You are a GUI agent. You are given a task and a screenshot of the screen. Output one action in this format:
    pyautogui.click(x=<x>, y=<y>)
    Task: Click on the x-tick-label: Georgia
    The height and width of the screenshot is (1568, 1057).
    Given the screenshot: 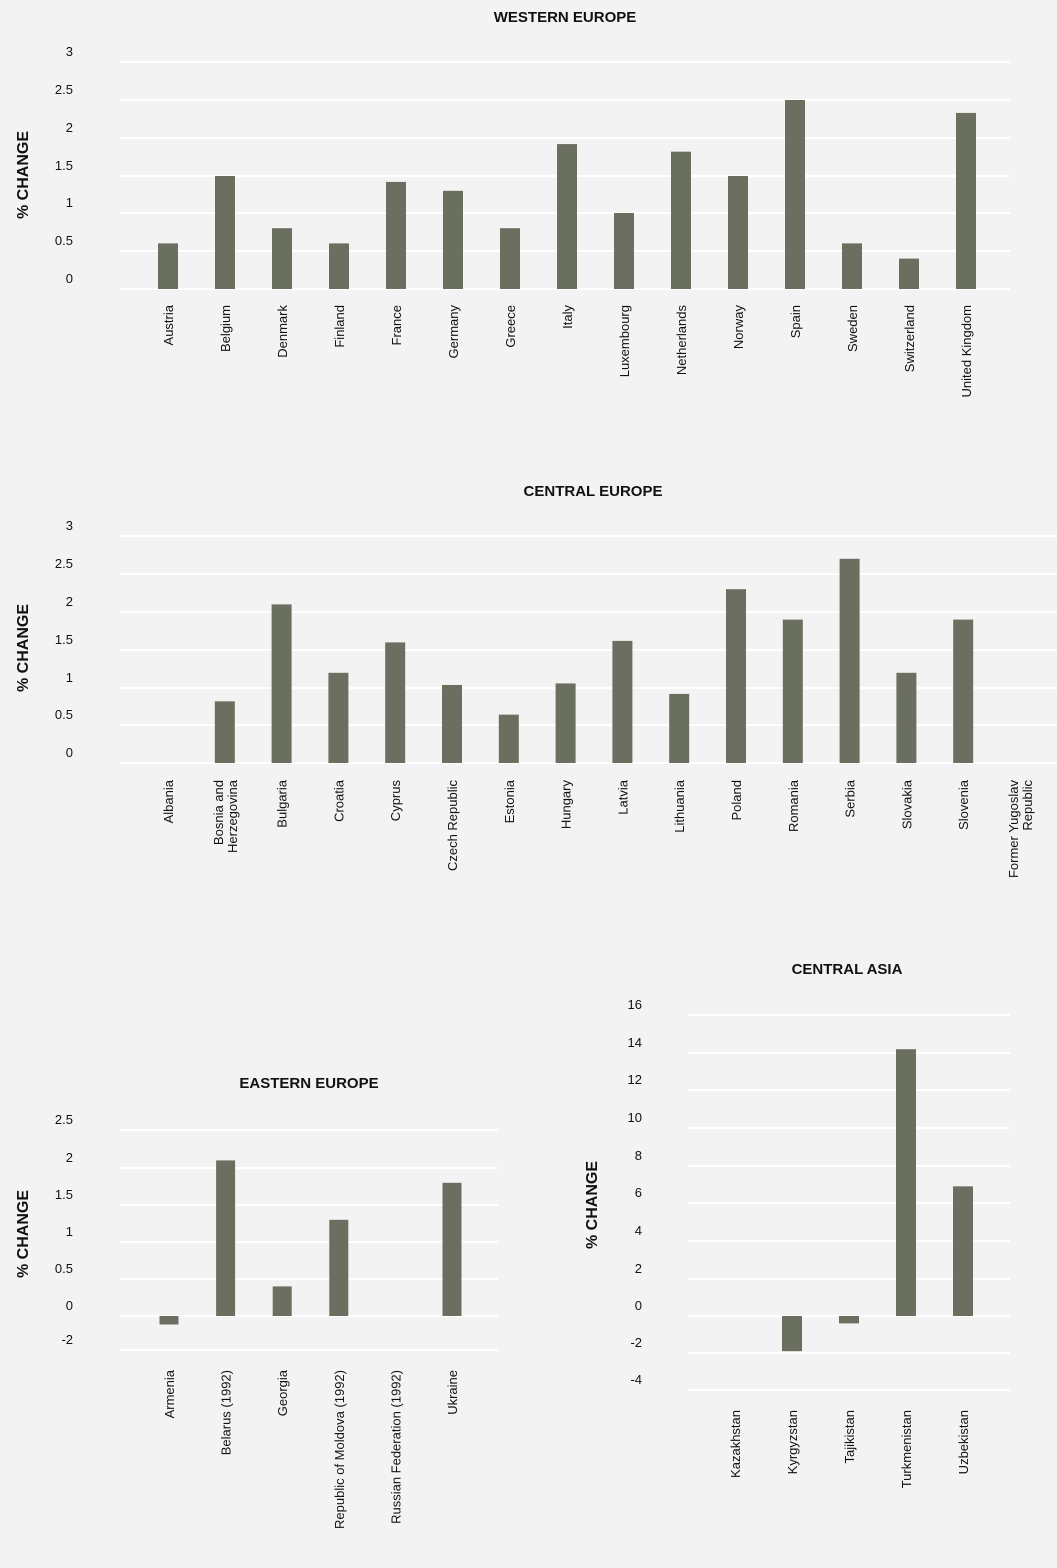 What is the action you would take?
    pyautogui.click(x=282, y=1392)
    